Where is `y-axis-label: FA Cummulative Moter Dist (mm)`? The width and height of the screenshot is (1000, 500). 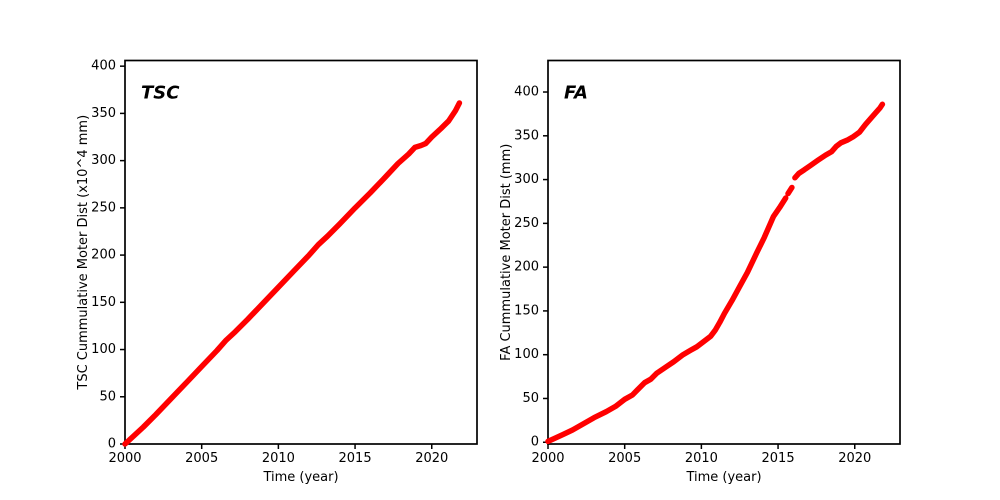 y-axis-label: FA Cummulative Moter Dist (mm) is located at coordinates (506, 252).